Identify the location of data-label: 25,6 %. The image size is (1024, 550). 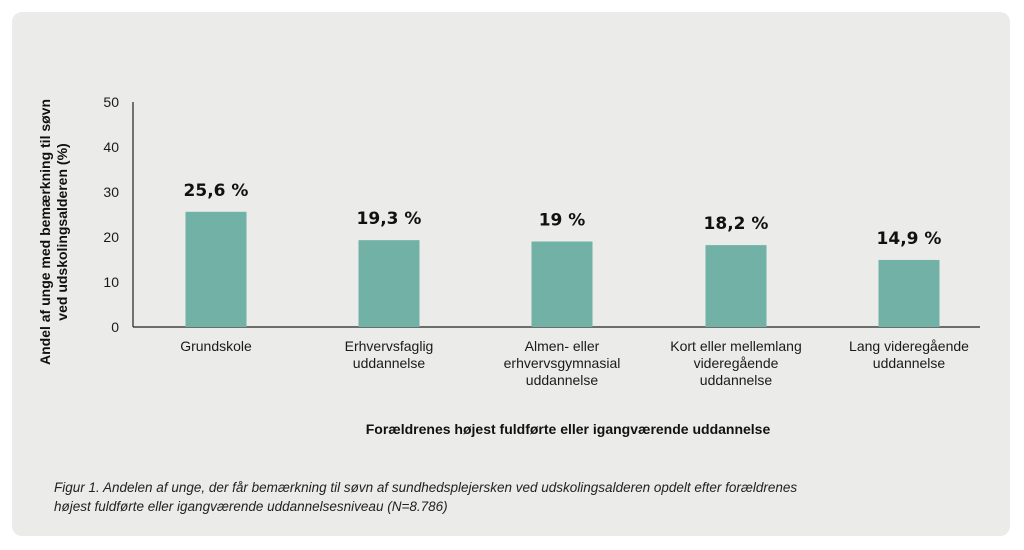
(216, 191).